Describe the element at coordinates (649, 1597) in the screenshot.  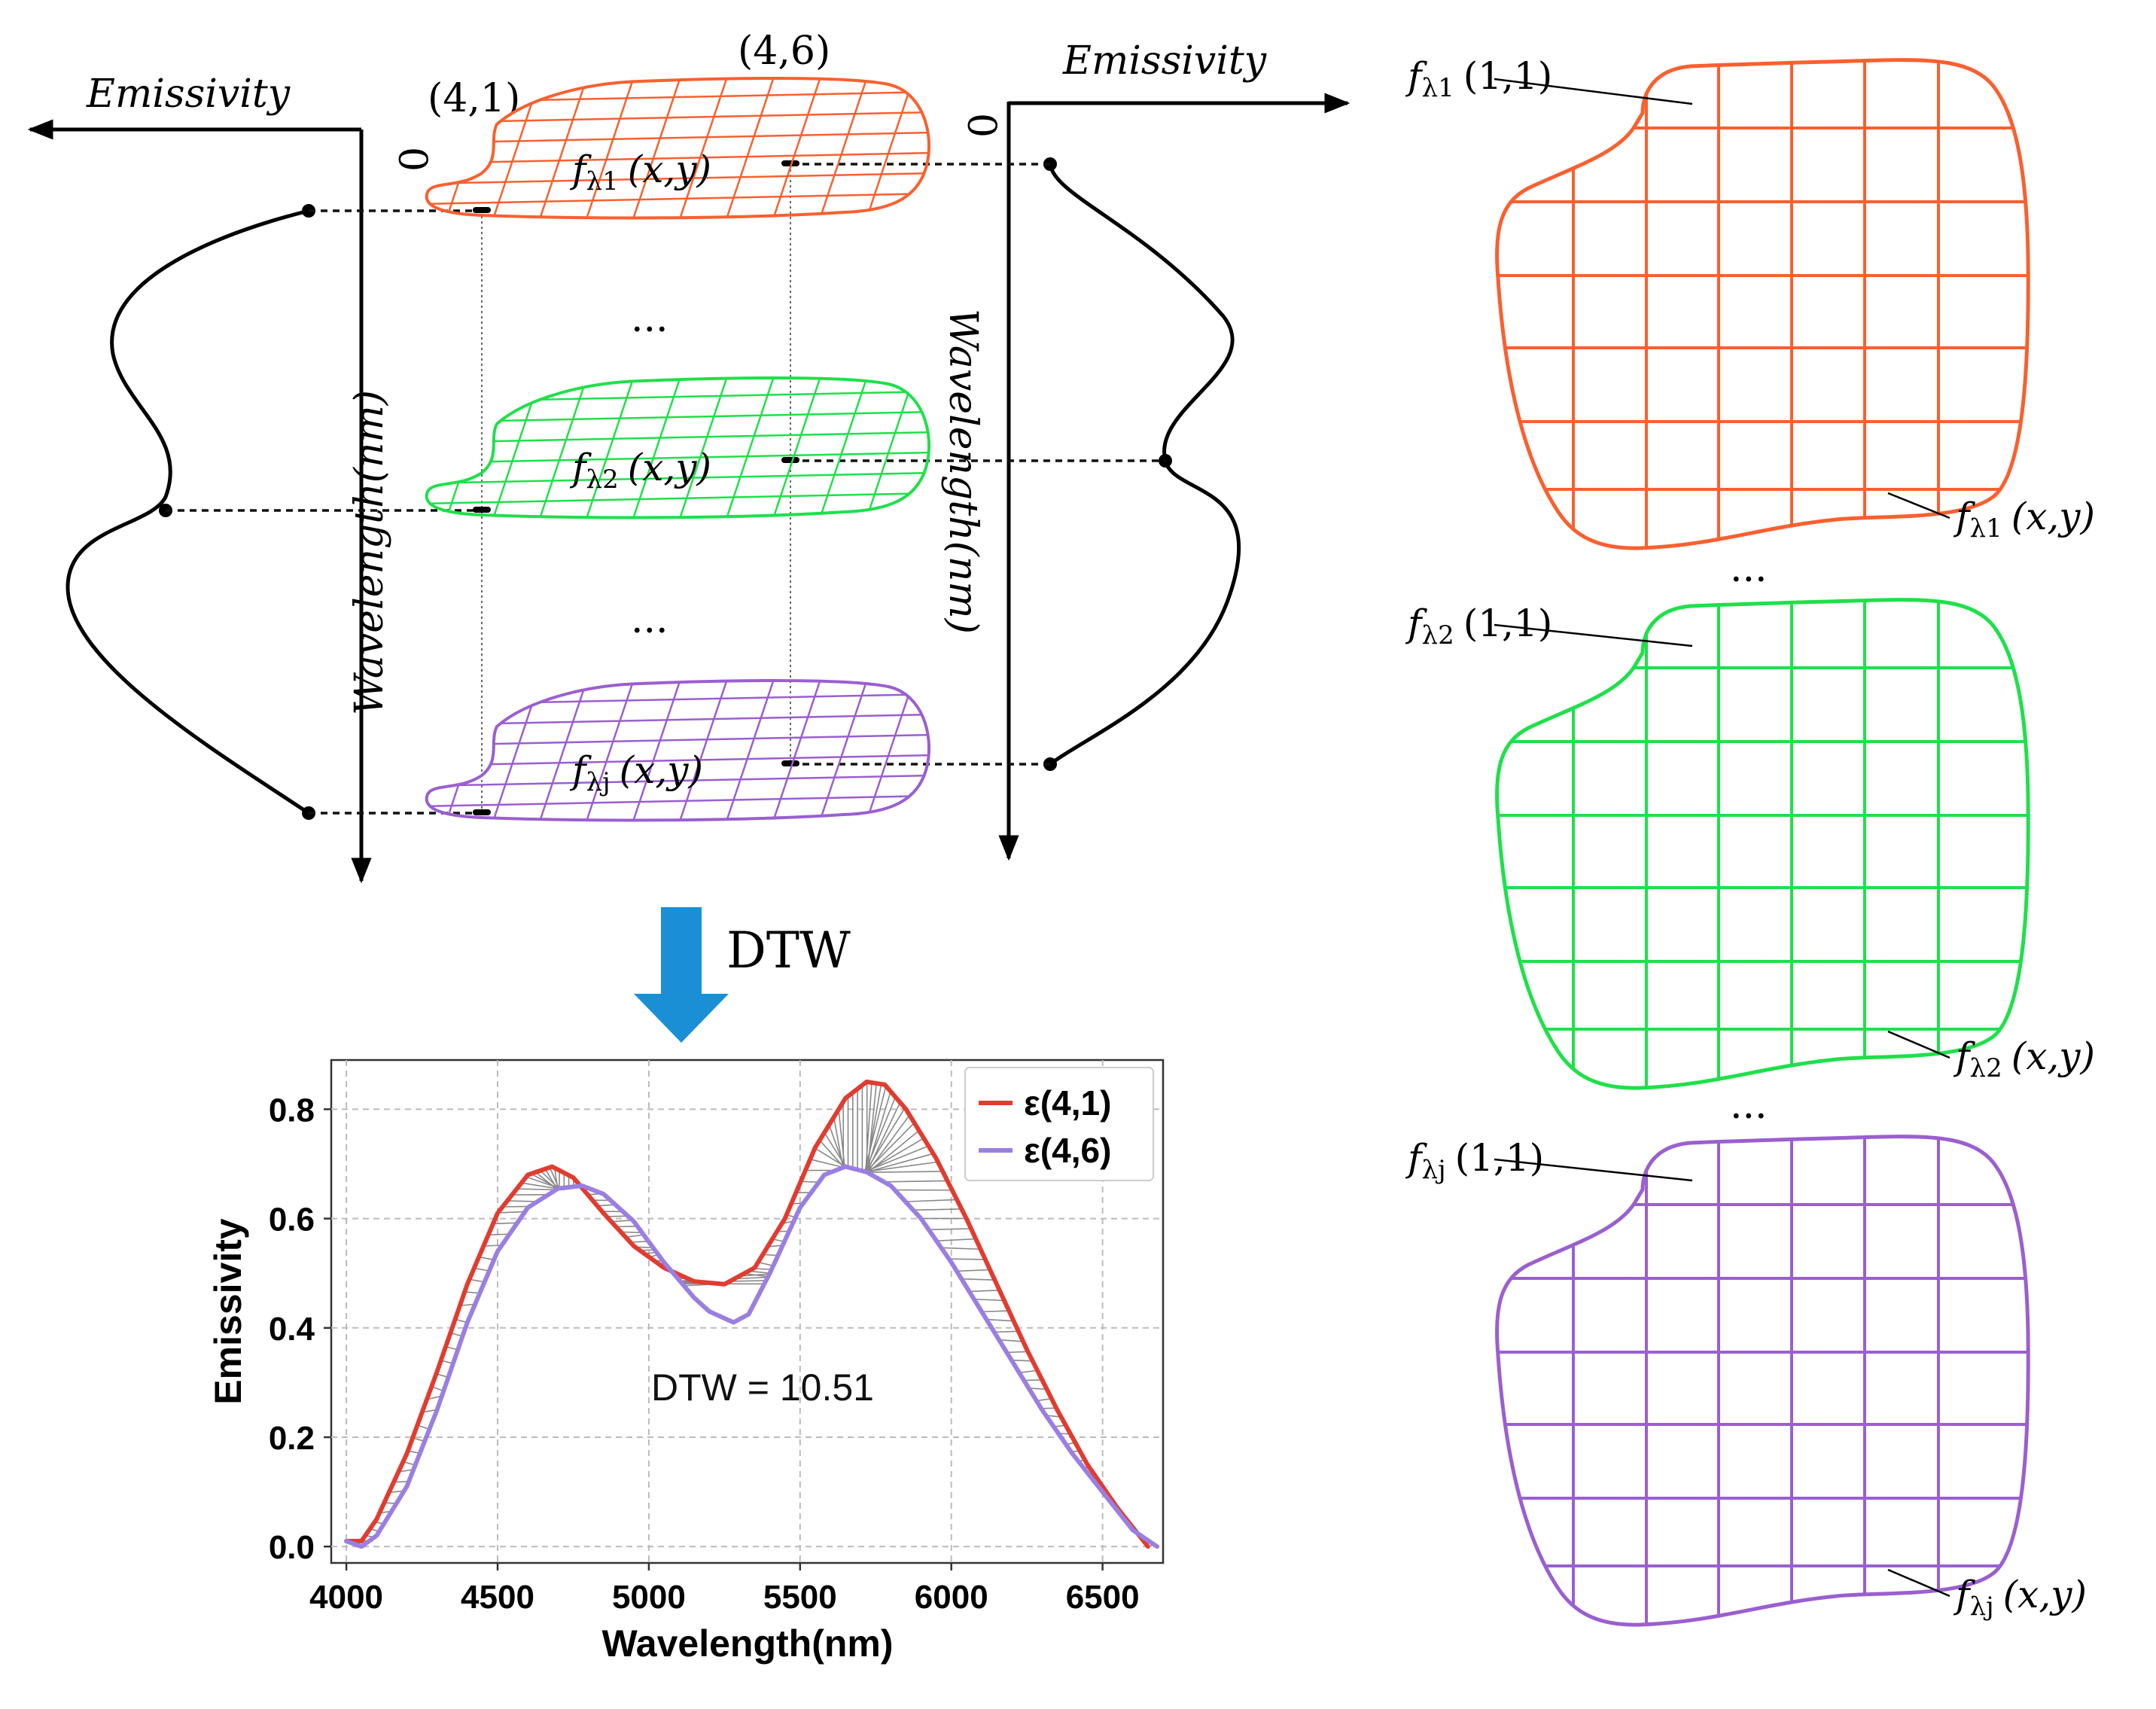
I see `x-tick-label: 5000` at that location.